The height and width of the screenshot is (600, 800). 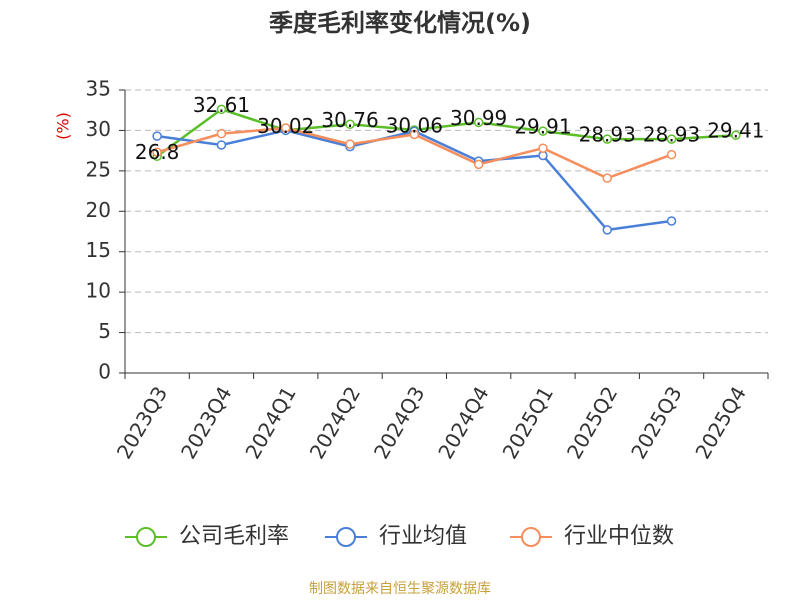 What do you see at coordinates (414, 125) in the screenshot?
I see `data-label: 30.06` at bounding box center [414, 125].